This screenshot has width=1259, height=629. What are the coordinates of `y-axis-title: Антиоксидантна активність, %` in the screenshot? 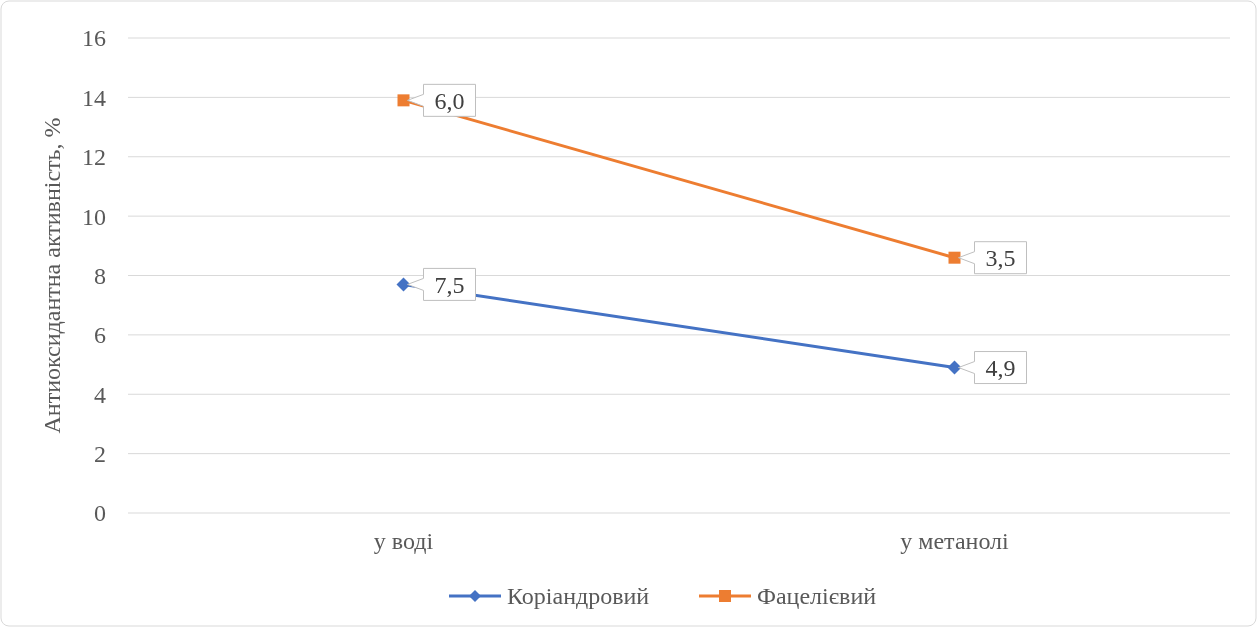 It's located at (52, 275).